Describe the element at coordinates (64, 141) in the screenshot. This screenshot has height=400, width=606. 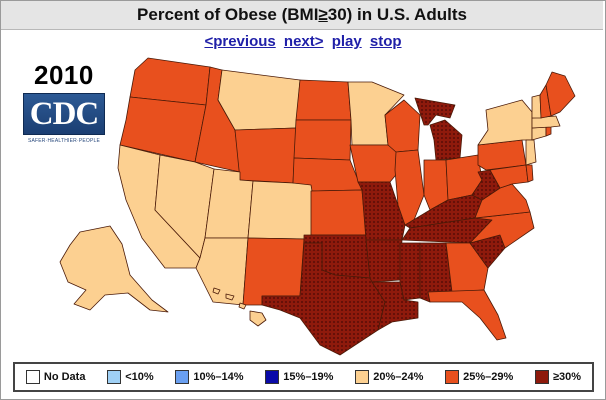
I see `cdc-tagline: SAFER·HEALTHIER·PEOPLE` at that location.